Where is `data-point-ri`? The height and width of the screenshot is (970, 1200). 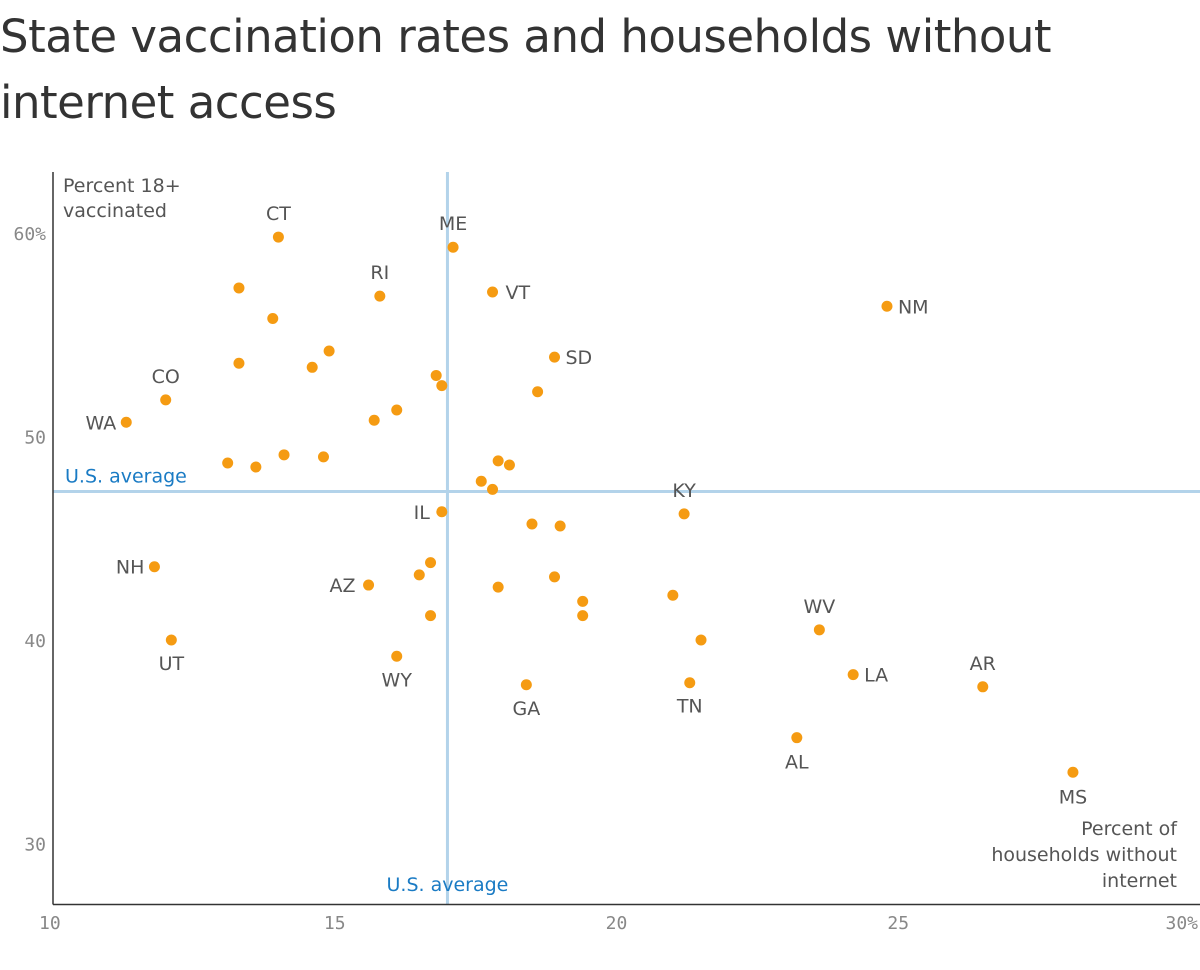
data-point-ri is located at coordinates (380, 296).